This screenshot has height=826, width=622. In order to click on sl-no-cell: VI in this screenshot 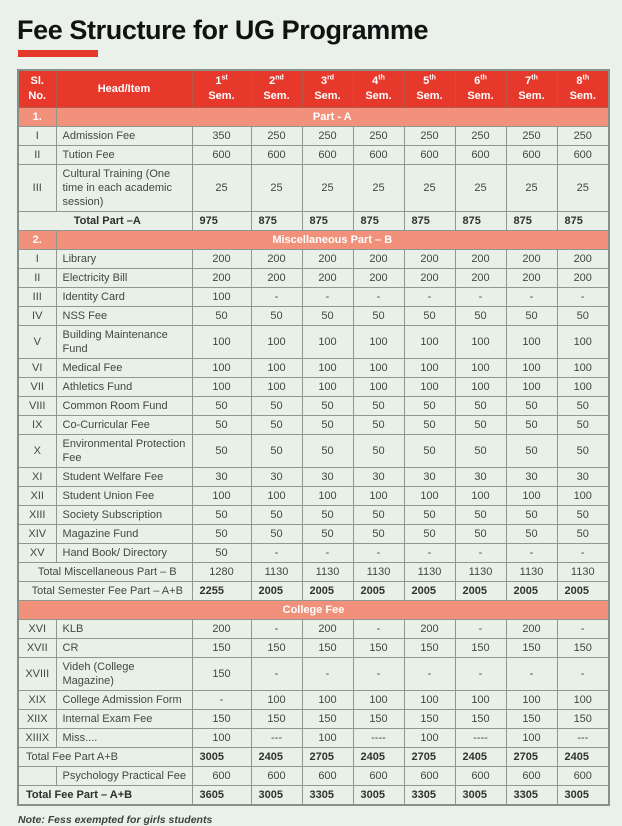, I will do `click(37, 368)`.